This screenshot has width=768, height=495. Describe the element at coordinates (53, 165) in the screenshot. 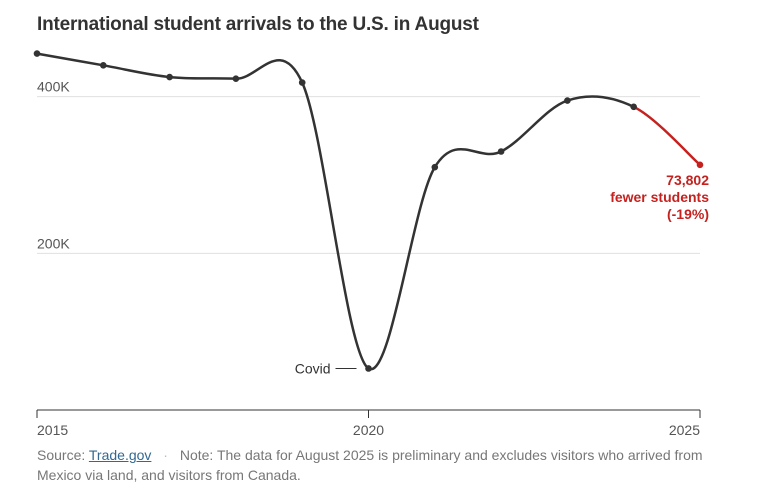

I see `y-axis-ticks: 200K 400K` at that location.